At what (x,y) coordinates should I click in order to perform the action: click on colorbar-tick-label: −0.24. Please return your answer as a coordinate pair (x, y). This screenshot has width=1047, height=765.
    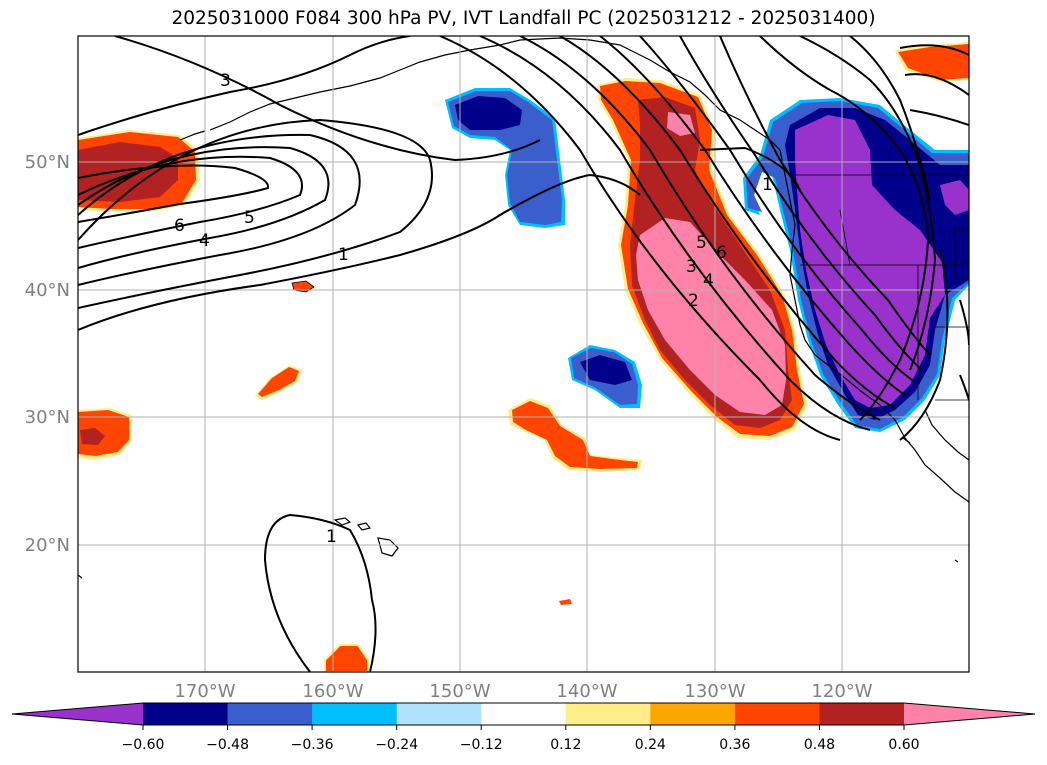
    Looking at the image, I should click on (396, 745).